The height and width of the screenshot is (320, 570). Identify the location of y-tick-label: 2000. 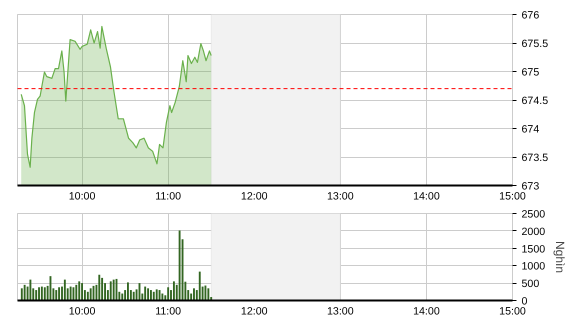
(534, 232).